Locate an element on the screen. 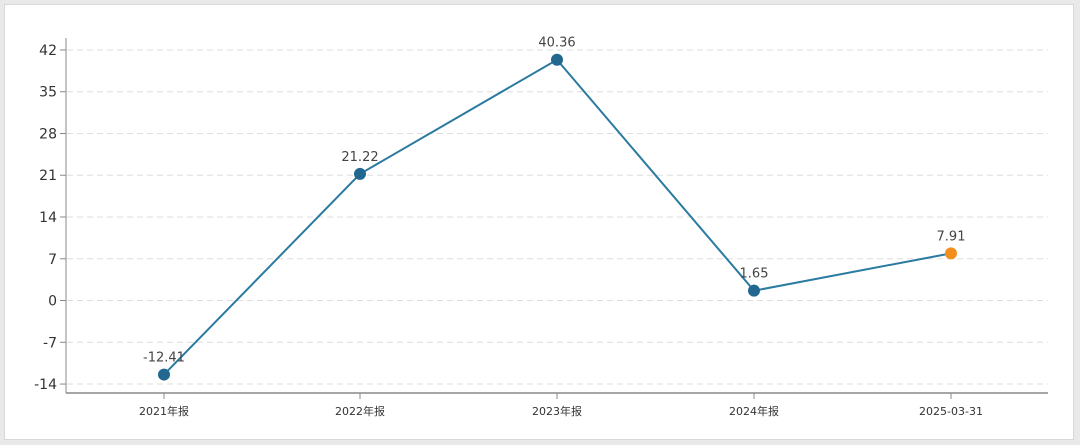  data-label: 1.65 is located at coordinates (754, 274).